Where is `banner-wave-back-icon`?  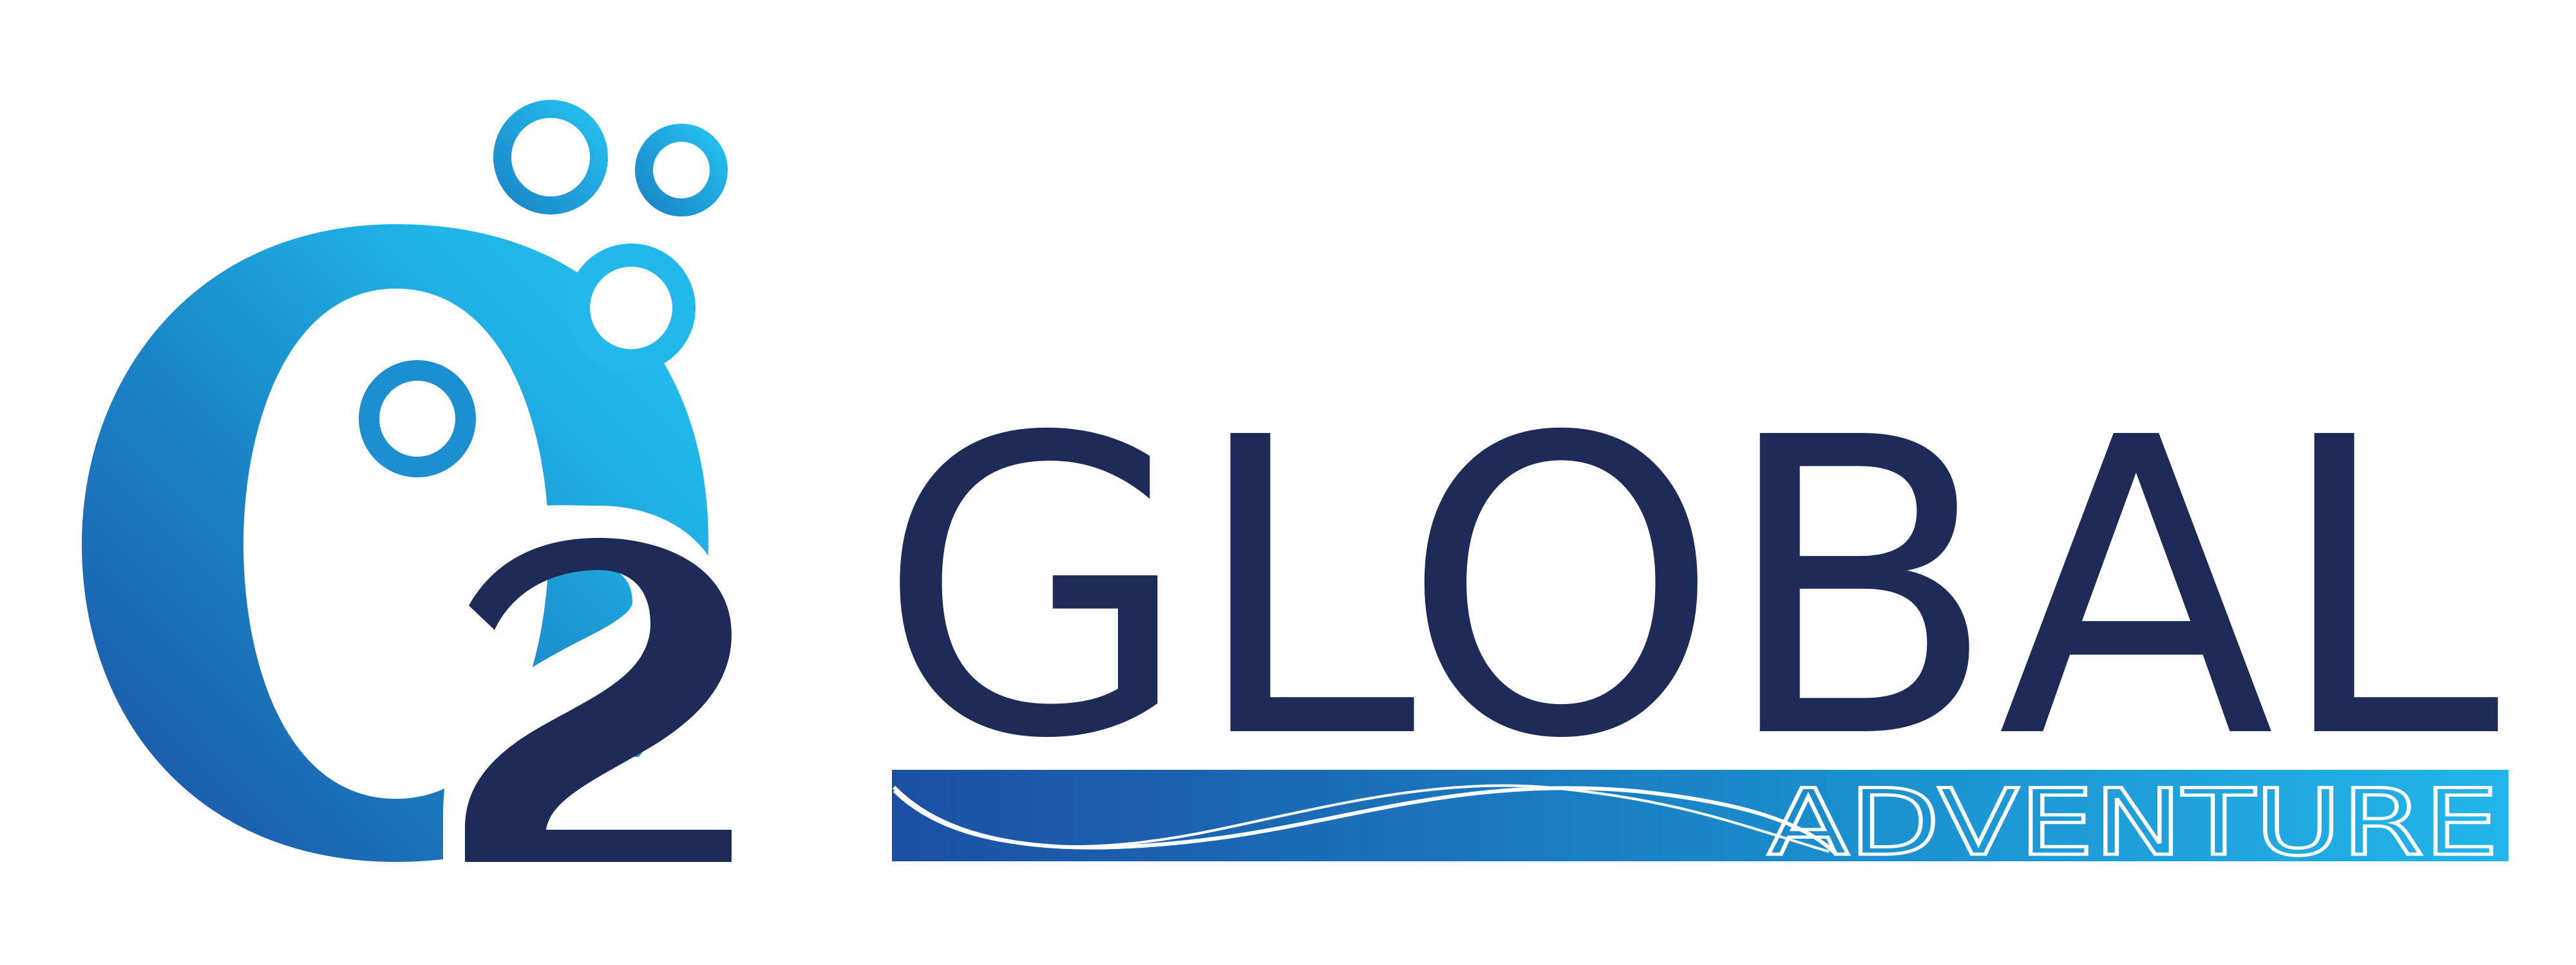 banner-wave-back-icon is located at coordinates (1362, 818).